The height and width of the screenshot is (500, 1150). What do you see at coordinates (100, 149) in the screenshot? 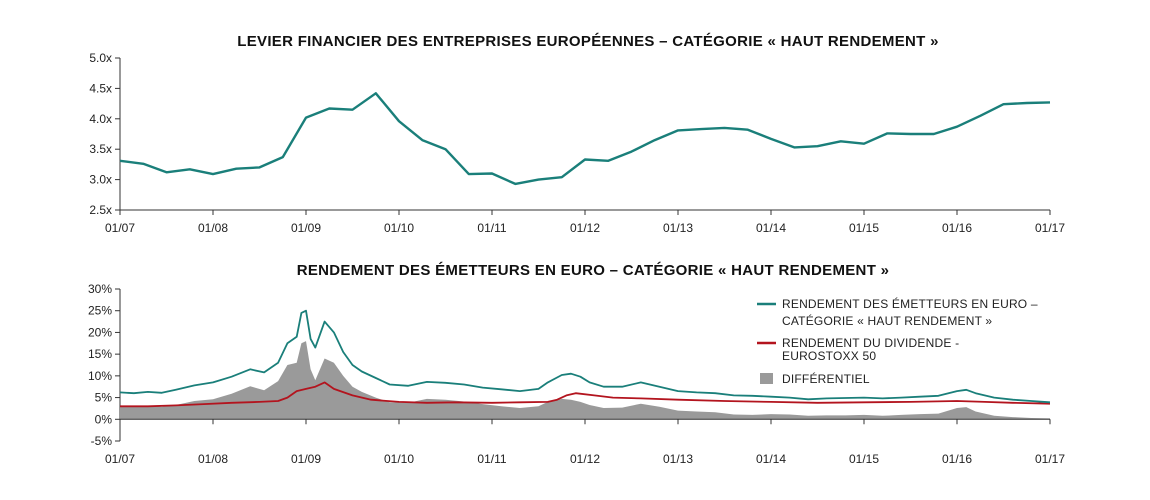
I see `y-tick-label: 3.5x` at bounding box center [100, 149].